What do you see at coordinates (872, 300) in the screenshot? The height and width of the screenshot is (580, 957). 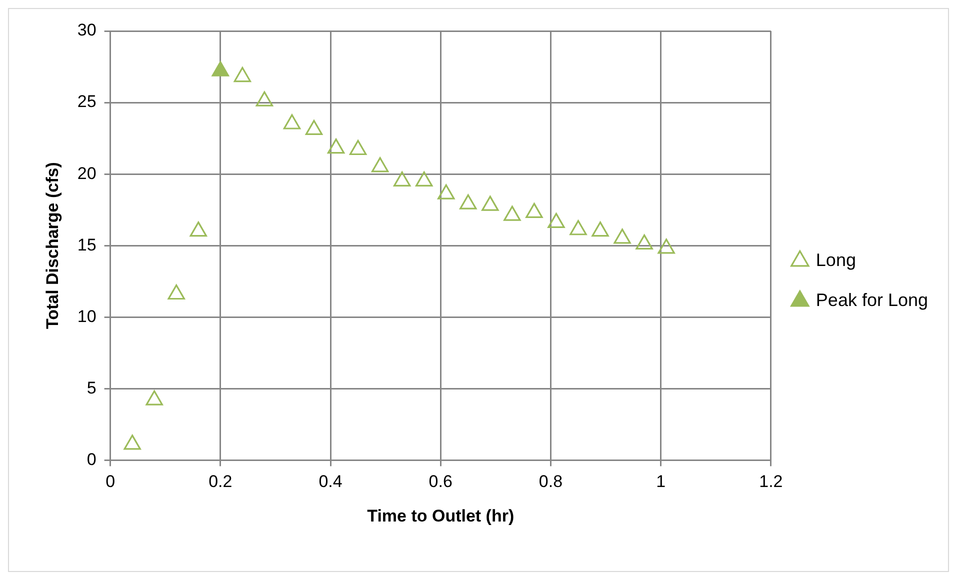 I see `legend-label: Peak for Long` at bounding box center [872, 300].